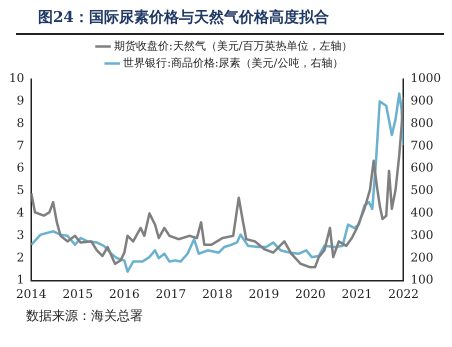 The width and height of the screenshot is (452, 347). Describe the element at coordinates (230, 17) in the screenshot. I see `chart-title: 图24：国际尿素价格与天然气价格高度拟合` at that location.